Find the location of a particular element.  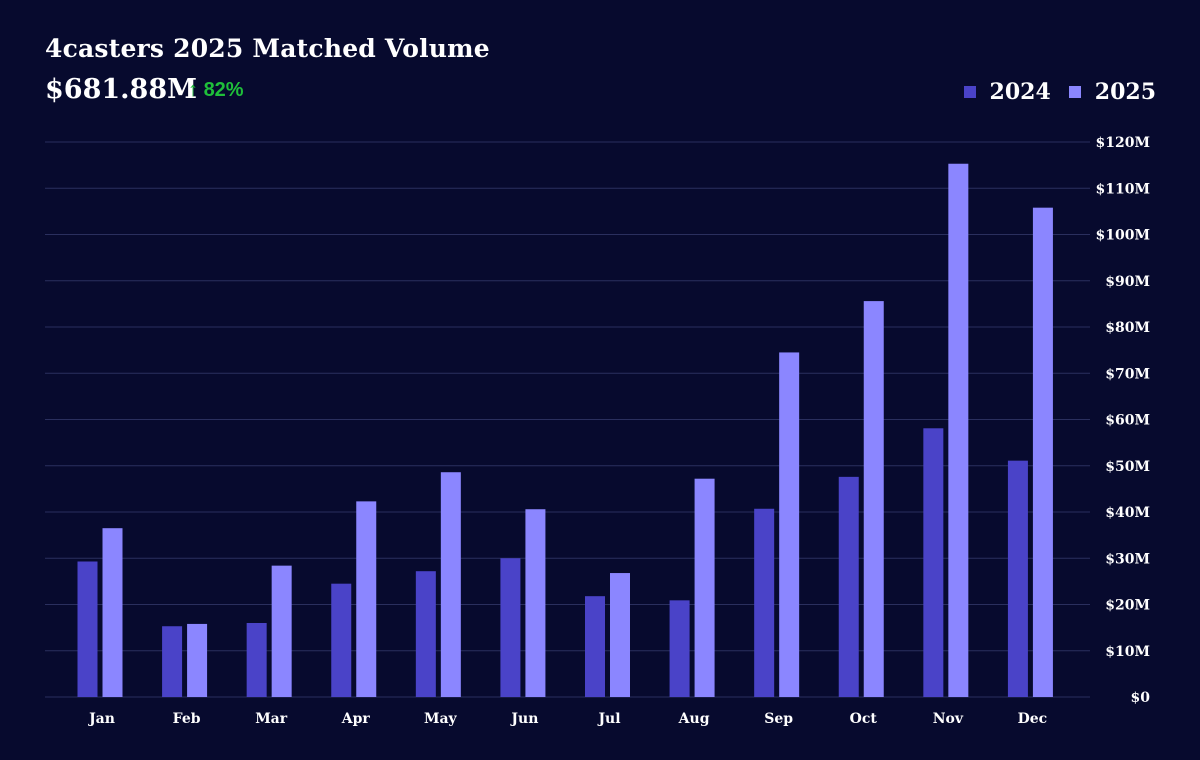

y-tick-label: $0 is located at coordinates (1141, 698).